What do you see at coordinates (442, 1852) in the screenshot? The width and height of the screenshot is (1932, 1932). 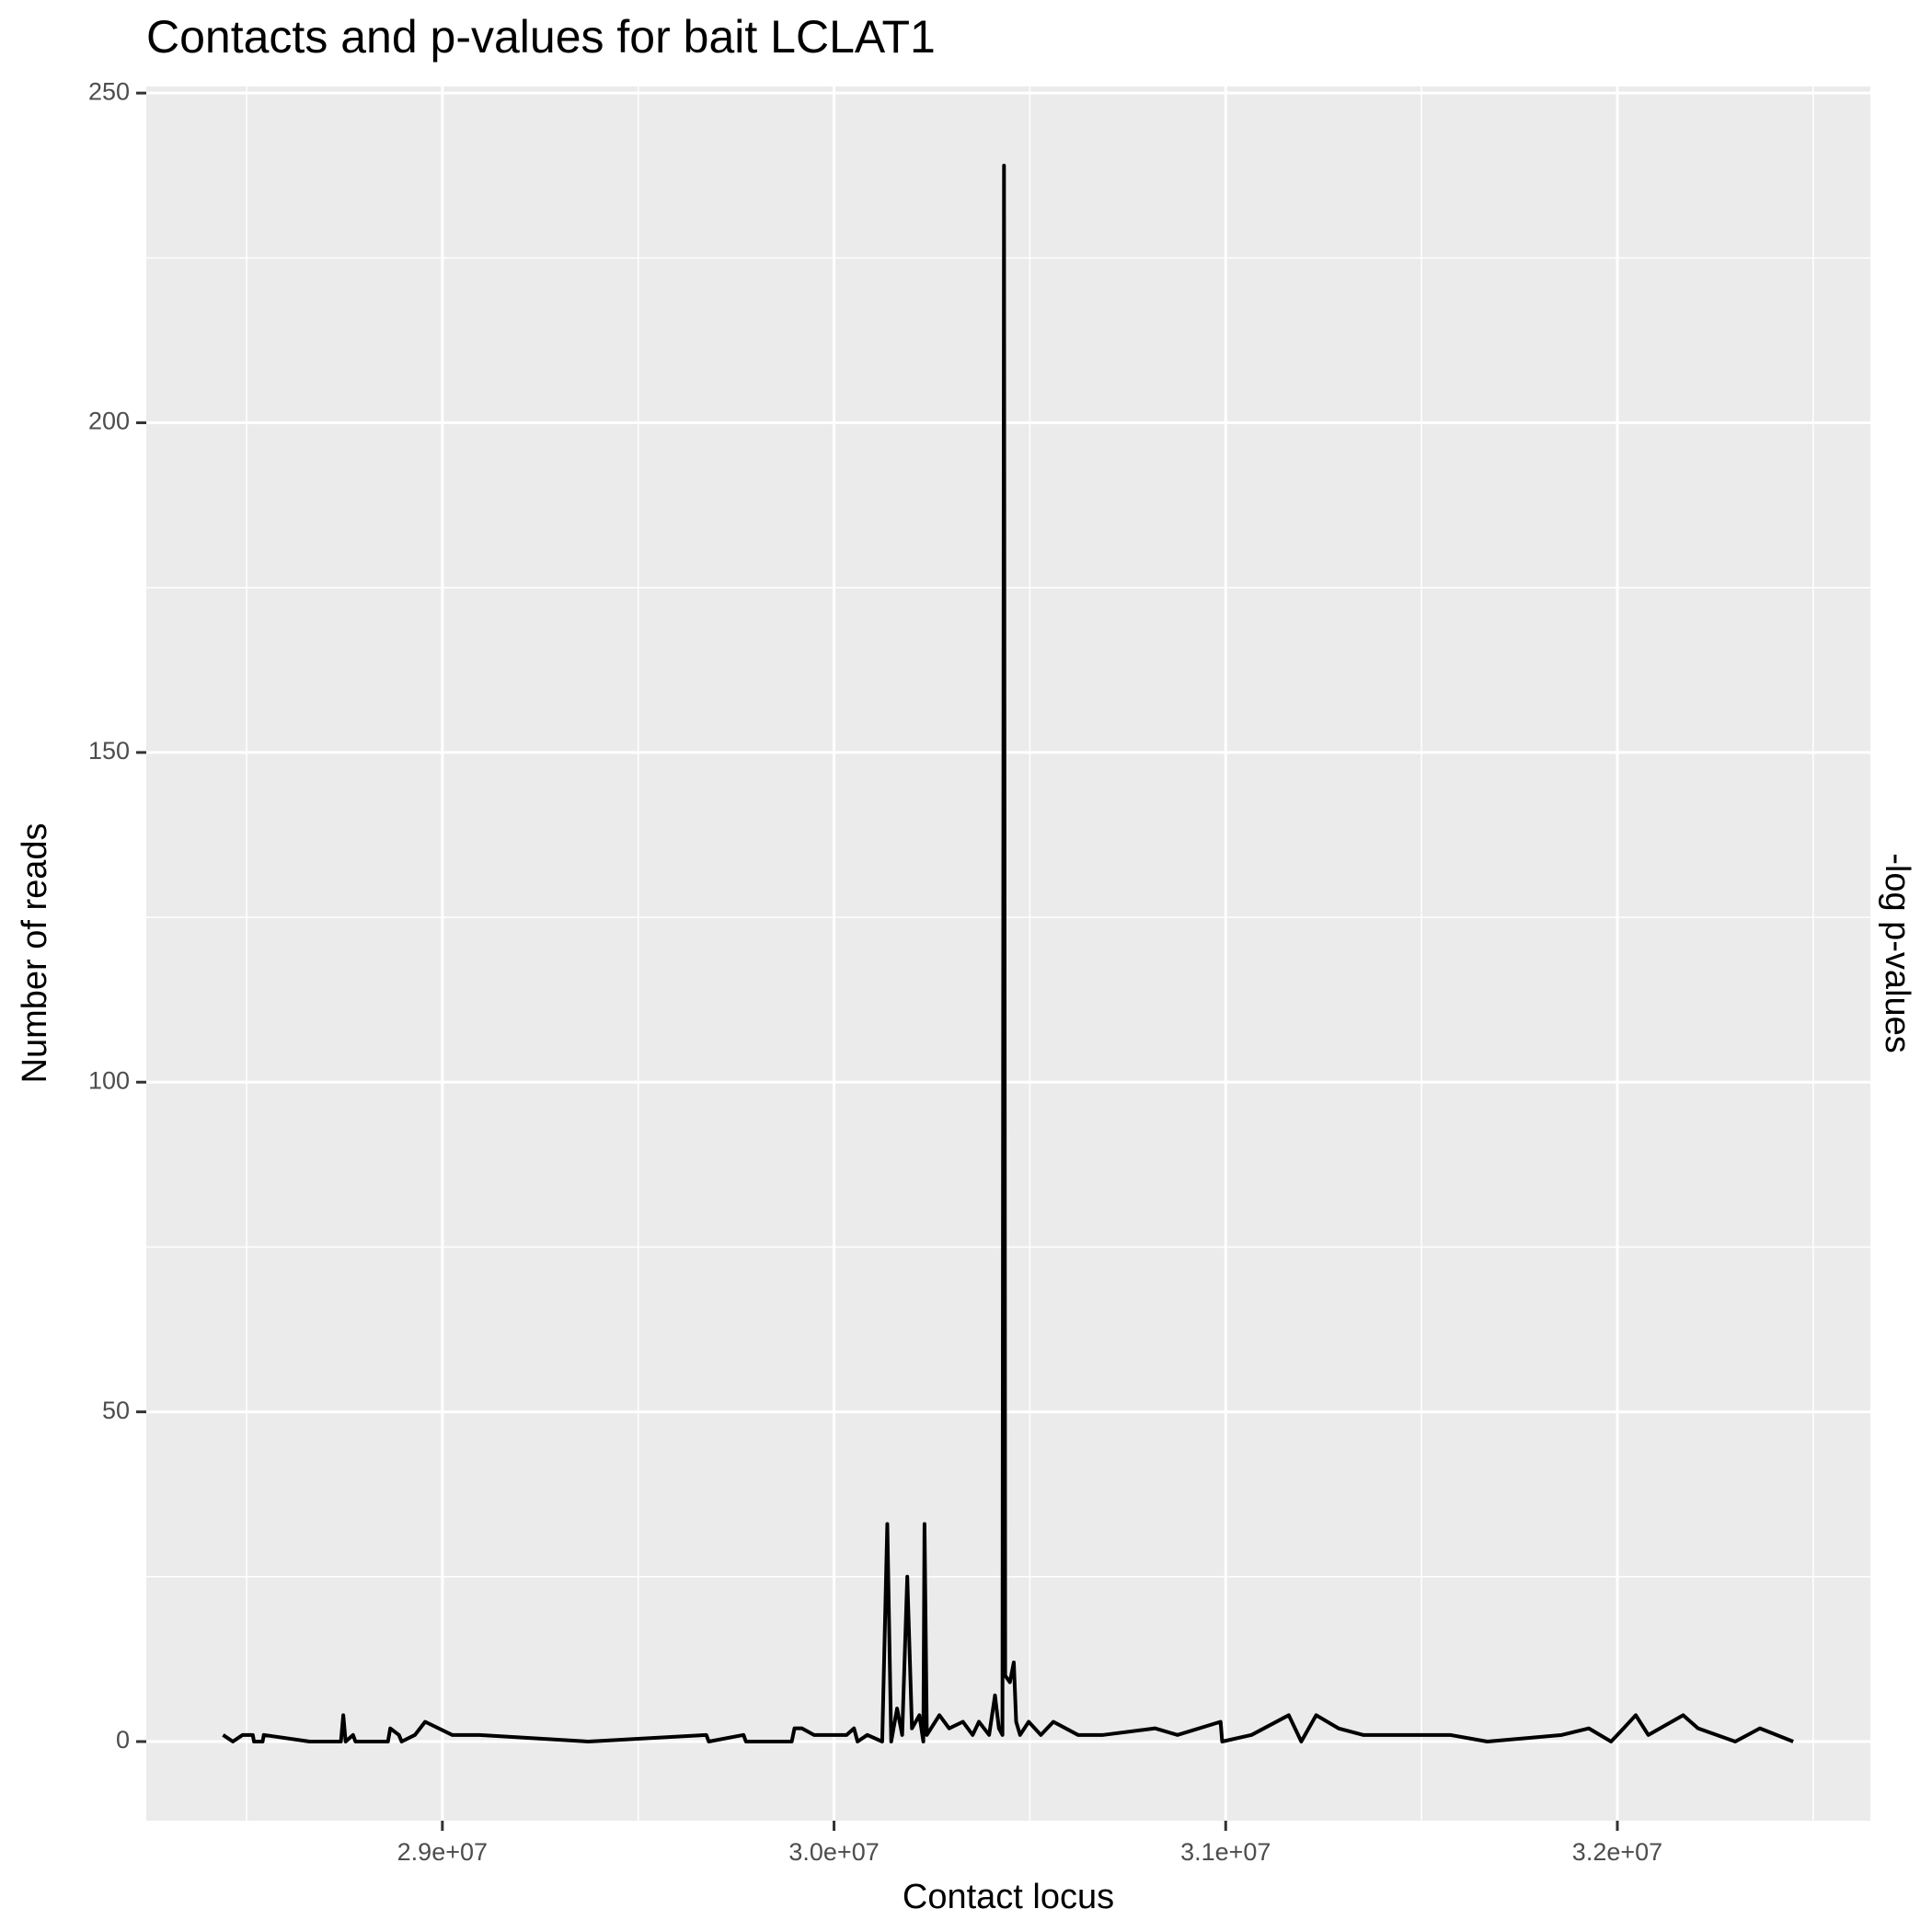 I see `x-tick-label: 2.9e+07` at bounding box center [442, 1852].